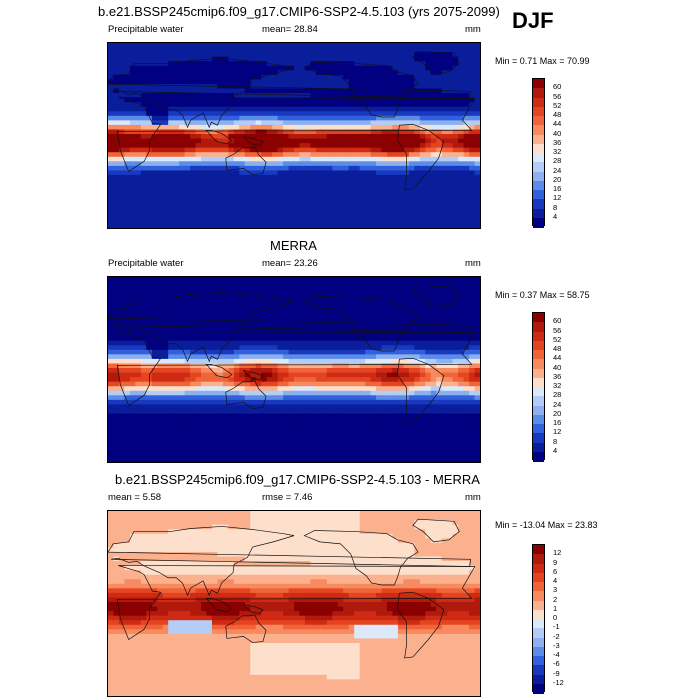 This screenshot has height=700, width=700. Describe the element at coordinates (557, 161) in the screenshot. I see `colorbar-tick-label: 28` at that location.